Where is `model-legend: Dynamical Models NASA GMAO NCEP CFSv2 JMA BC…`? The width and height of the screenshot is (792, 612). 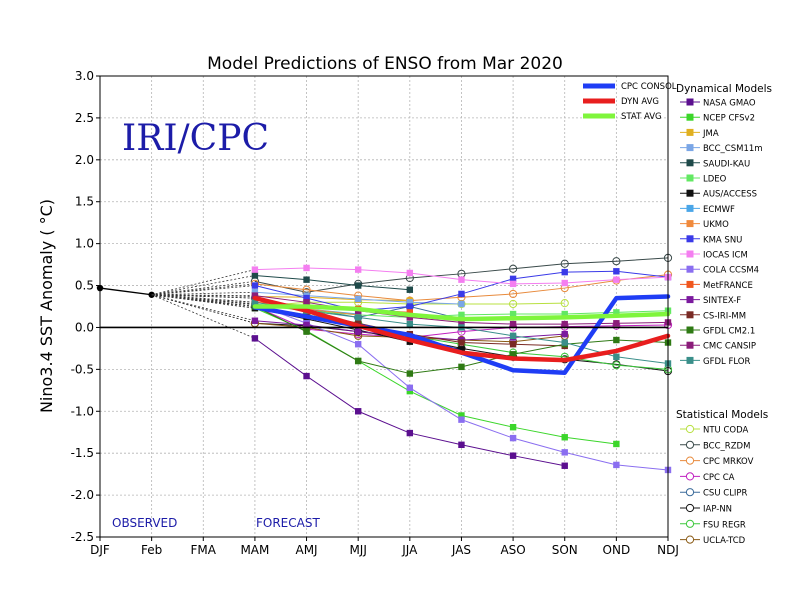 model-legend: Dynamical Models NASA GMAO NCEP CFSv2 JMA BC… is located at coordinates (724, 314).